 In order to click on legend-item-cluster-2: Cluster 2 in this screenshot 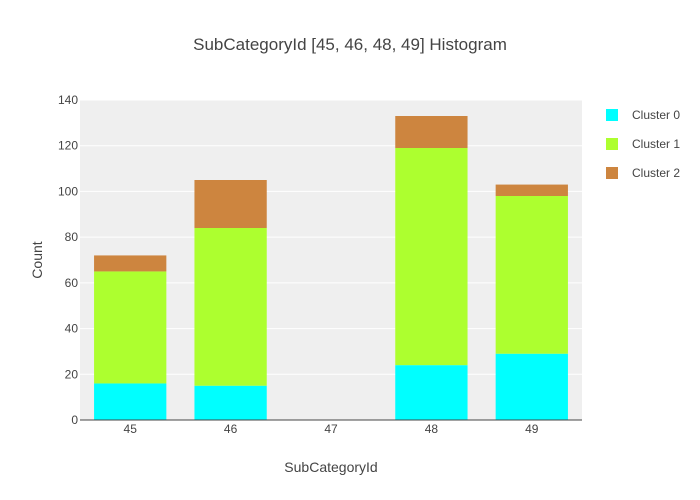, I will do `click(643, 173)`.